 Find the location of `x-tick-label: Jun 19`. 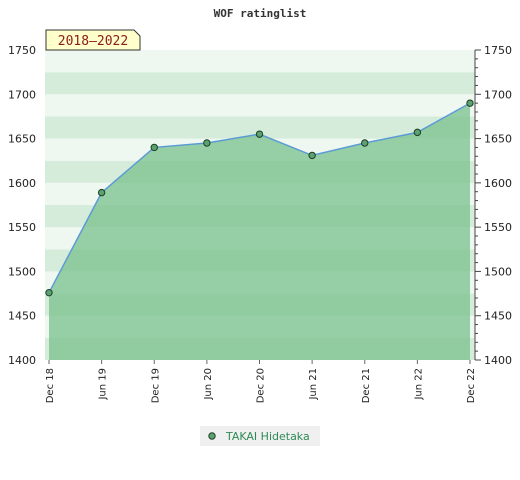

x-tick-label: Jun 19 is located at coordinates (103, 384).